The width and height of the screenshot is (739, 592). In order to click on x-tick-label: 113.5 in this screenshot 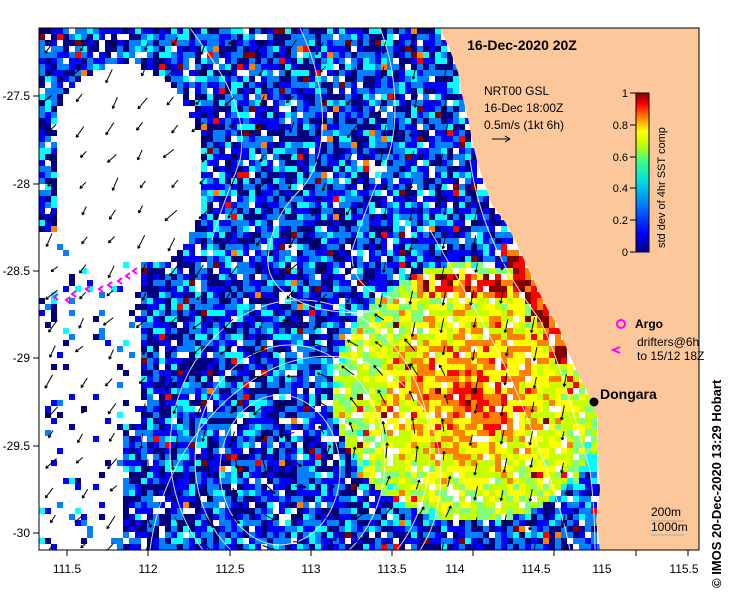, I will do `click(391, 569)`.